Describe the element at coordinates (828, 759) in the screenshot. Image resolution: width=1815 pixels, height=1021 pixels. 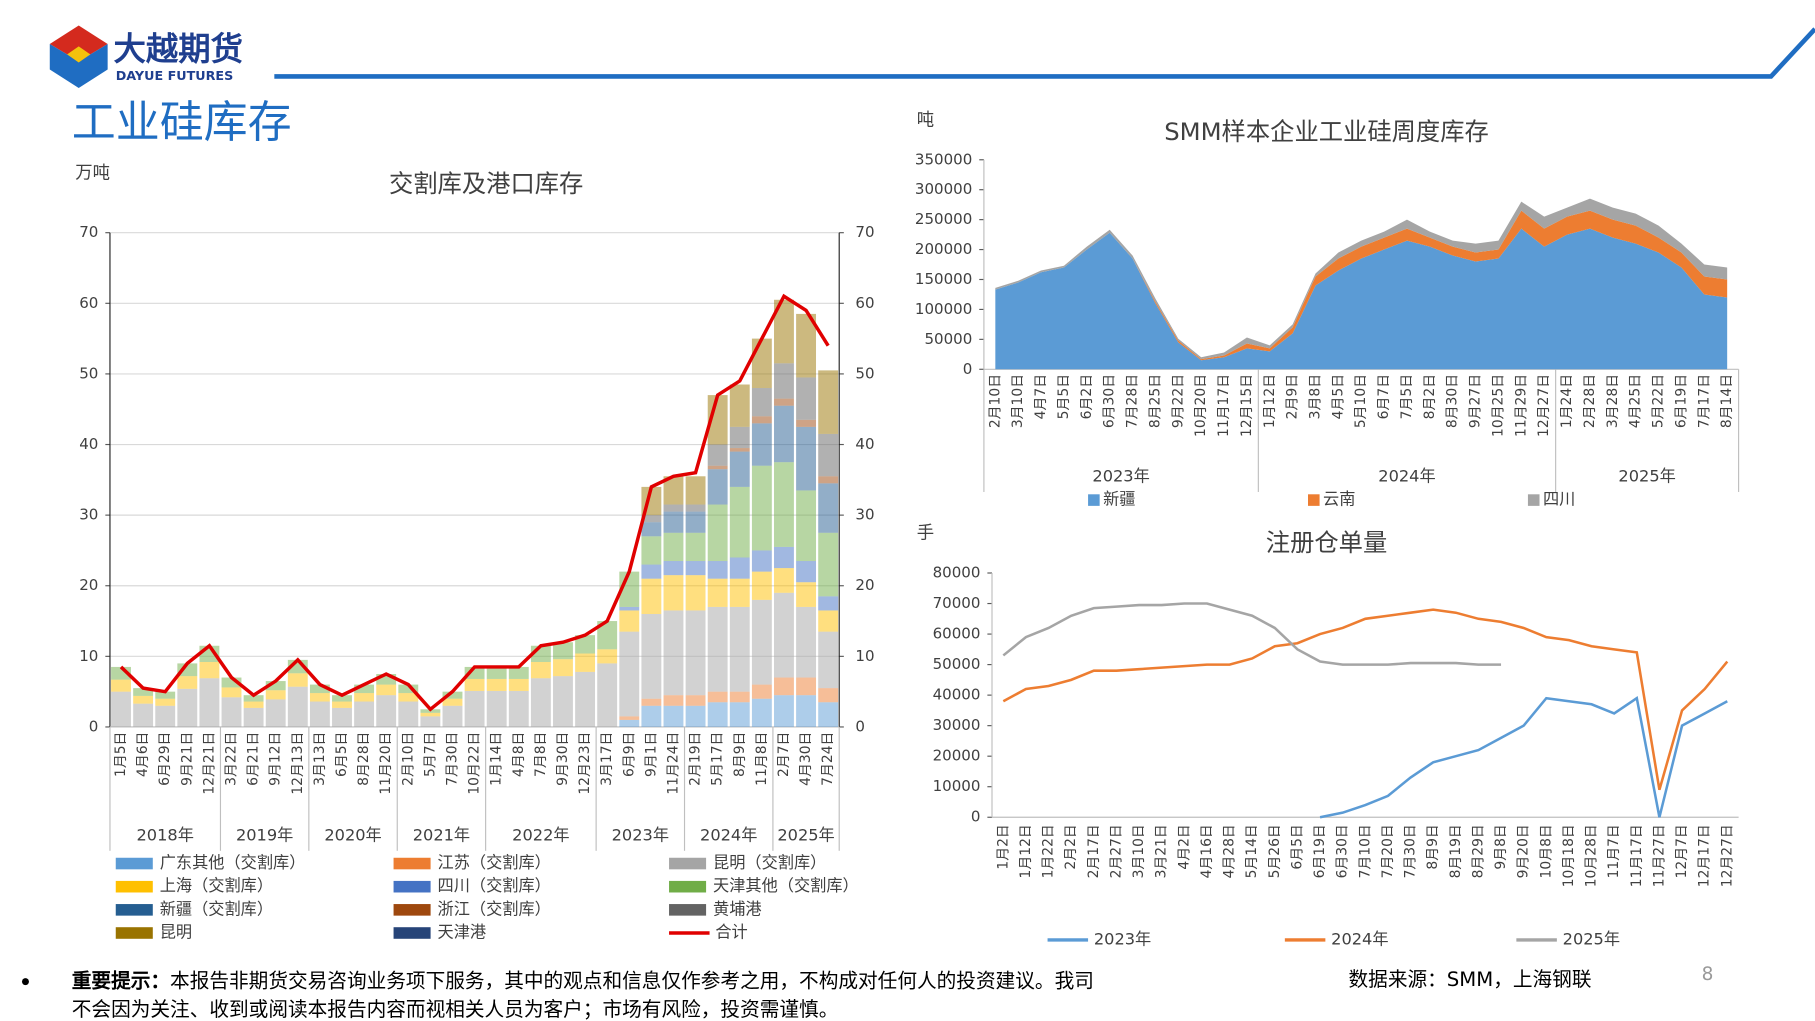
I see `x-tick-label: 7月24日` at that location.